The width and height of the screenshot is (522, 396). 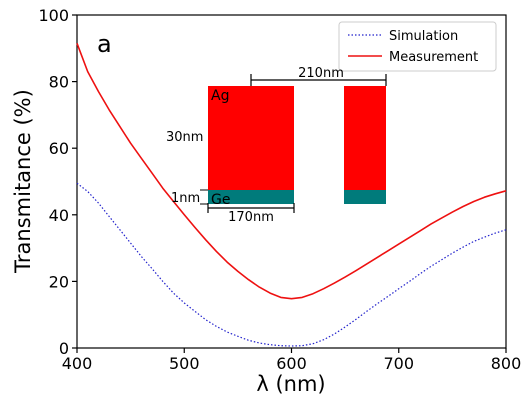 I want to click on y-axis-label: Transmitance (%), so click(x=23, y=181).